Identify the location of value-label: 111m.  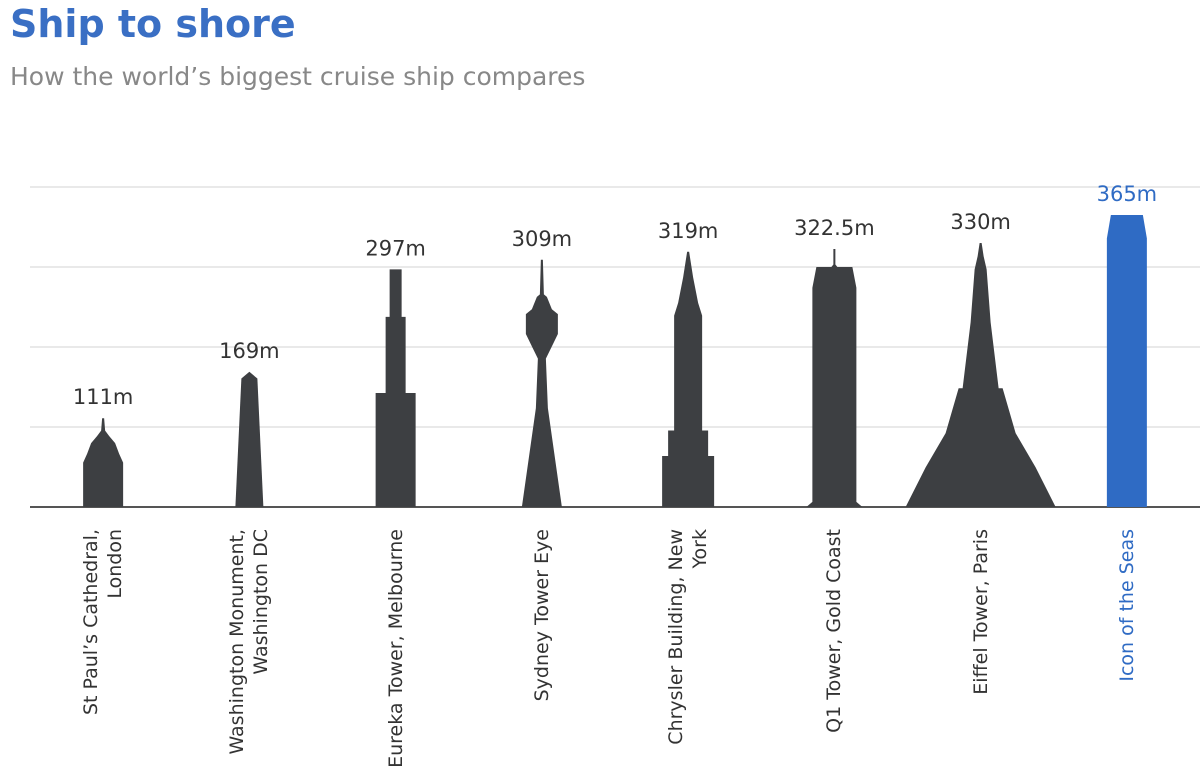
(103, 397).